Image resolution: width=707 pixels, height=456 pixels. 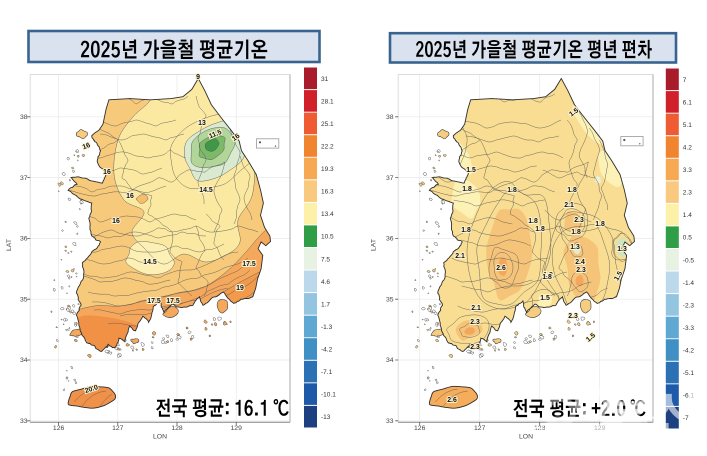 What do you see at coordinates (328, 395) in the screenshot?
I see `svg-text: -10.1` at bounding box center [328, 395].